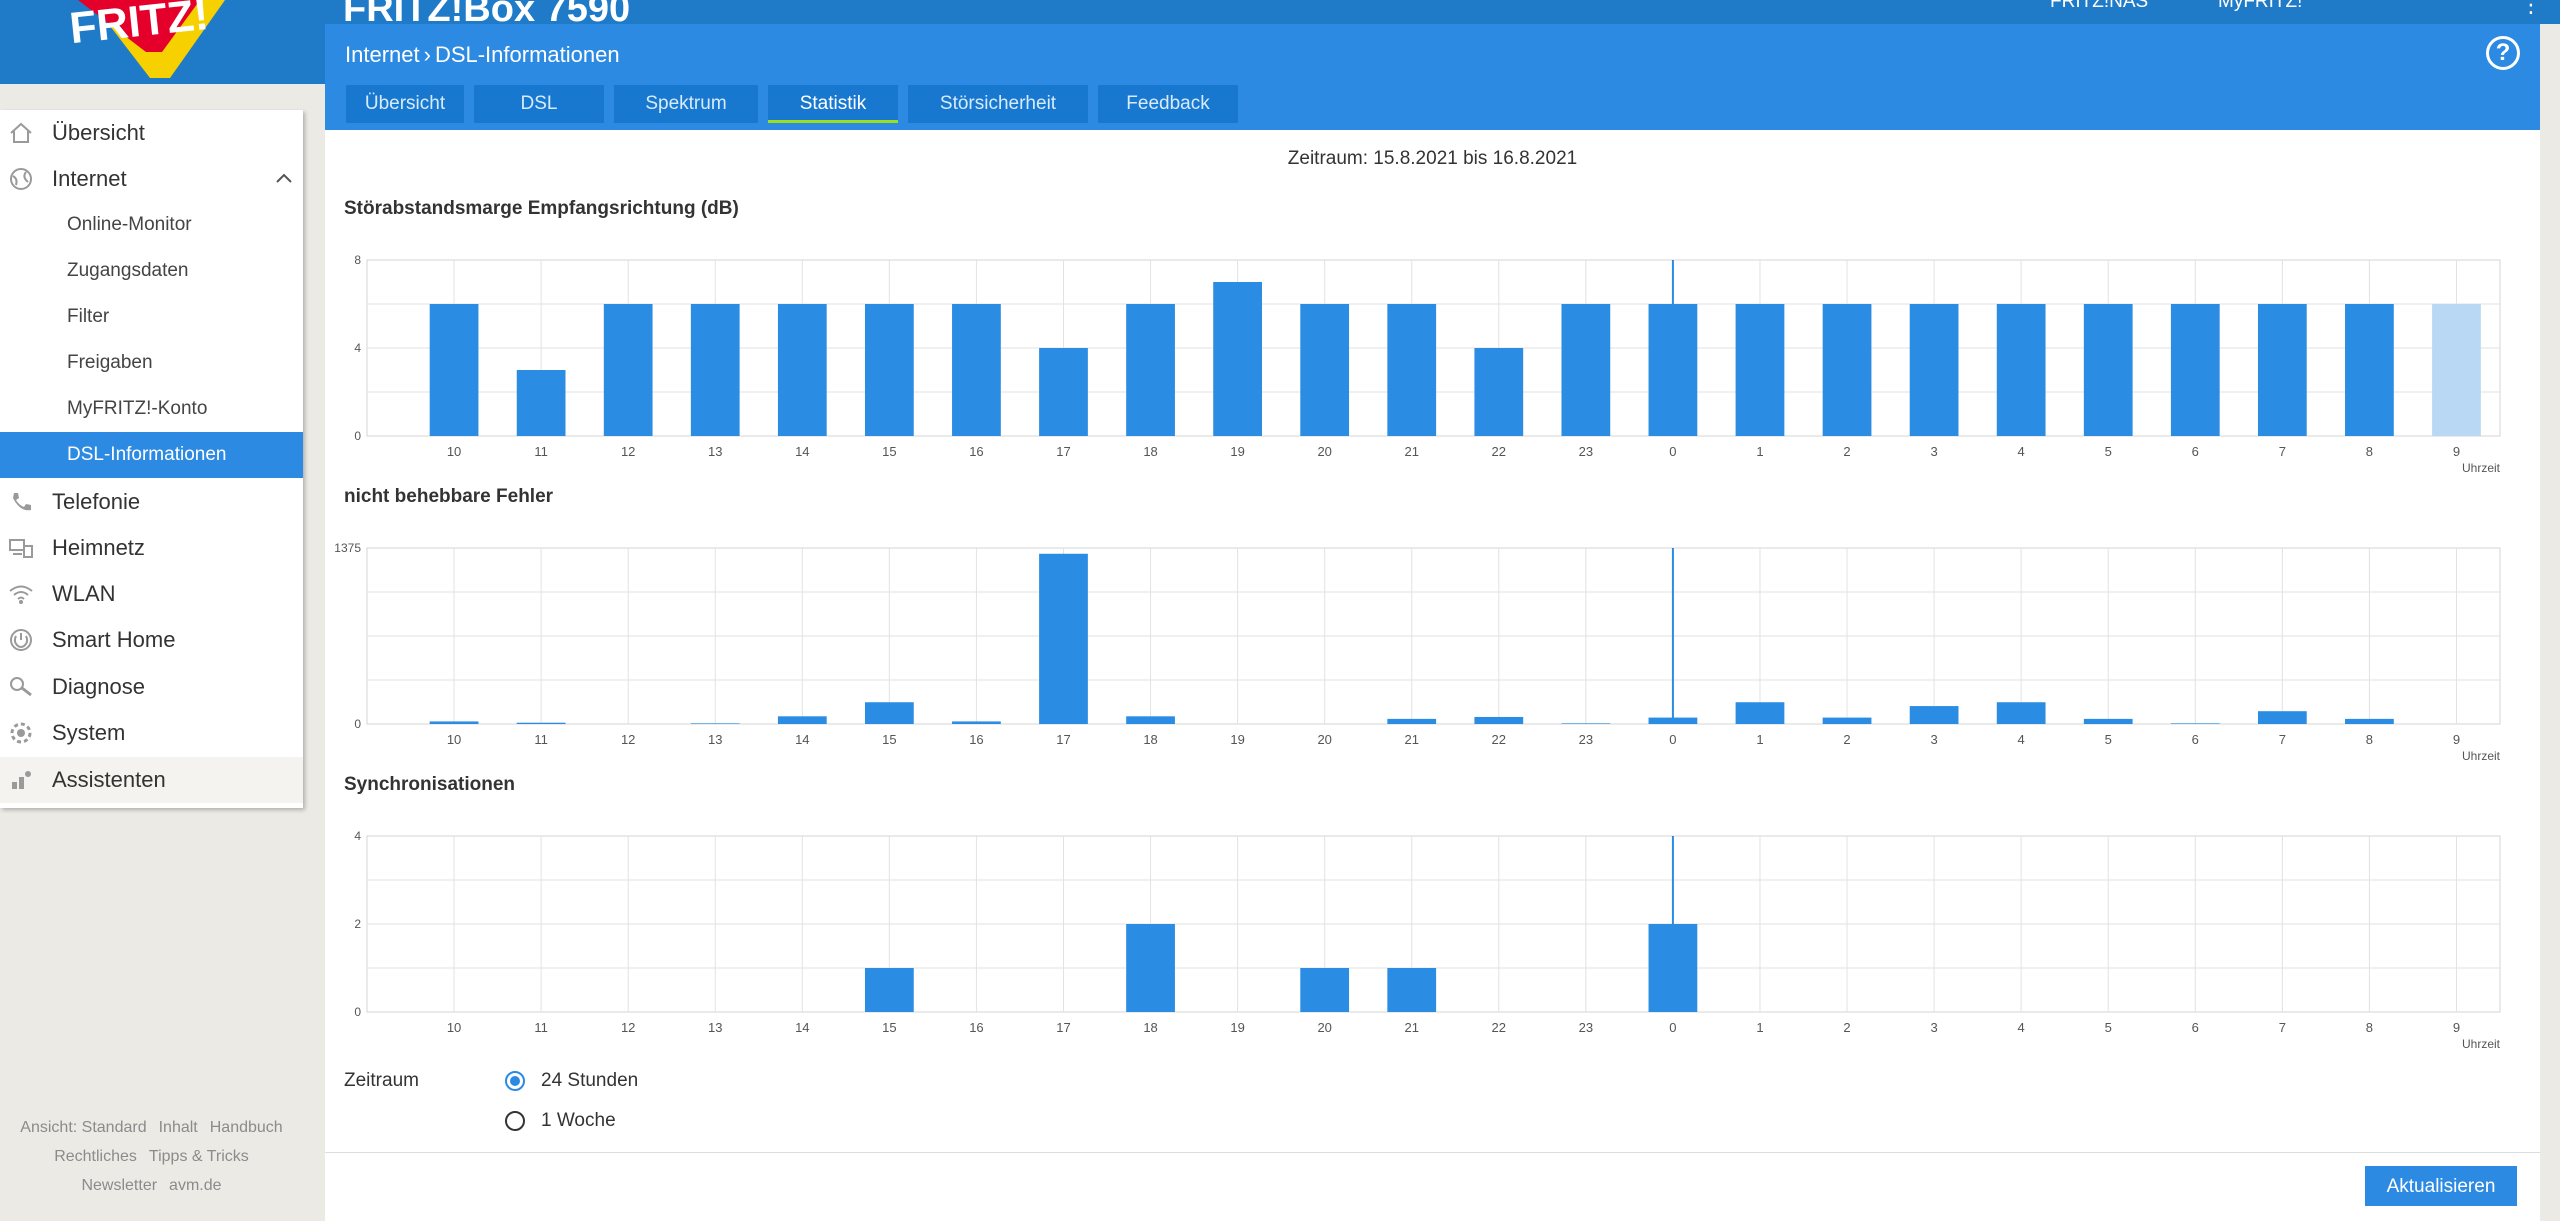 This screenshot has height=1221, width=2560. I want to click on tab-feedback: Feedback, so click(1168, 104).